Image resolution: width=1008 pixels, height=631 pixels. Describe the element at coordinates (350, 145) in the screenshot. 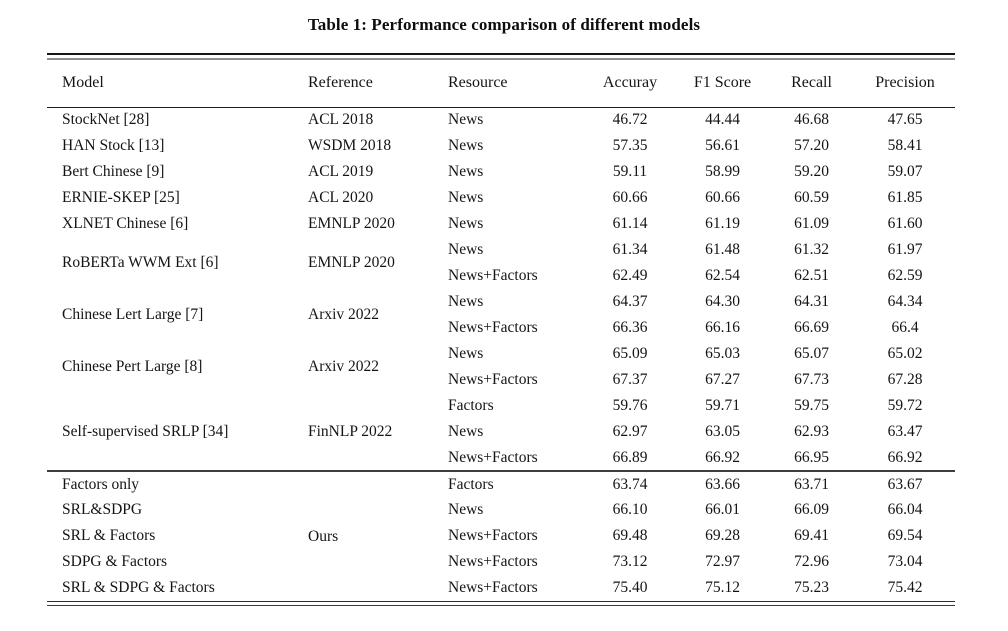

I see `reference-cell: WSDM 2018` at that location.